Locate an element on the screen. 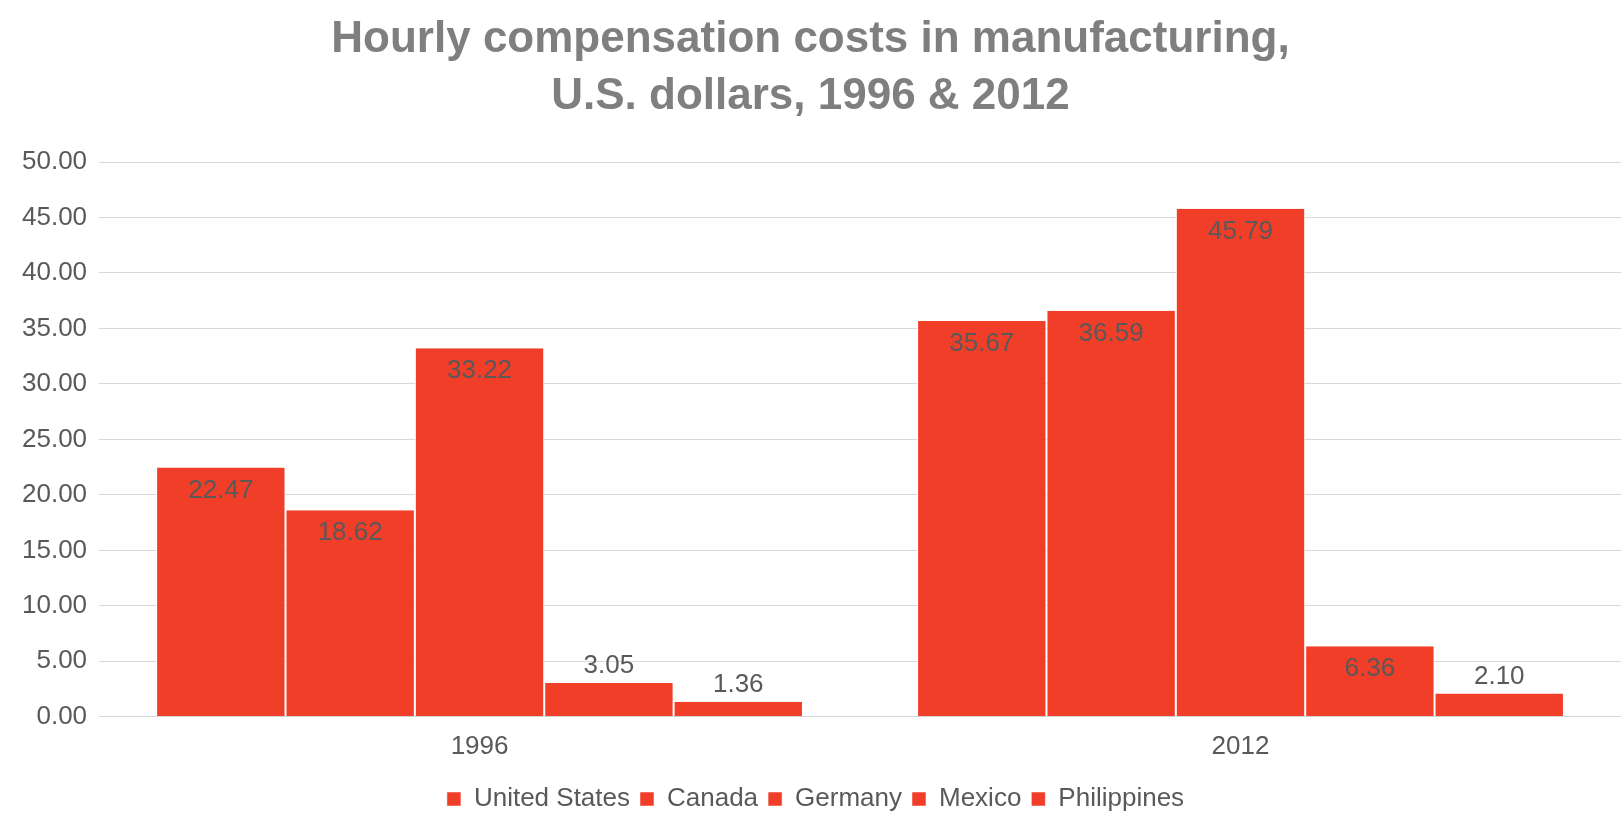 The image size is (1621, 826). y-tick-label: 0.00 is located at coordinates (62, 715).